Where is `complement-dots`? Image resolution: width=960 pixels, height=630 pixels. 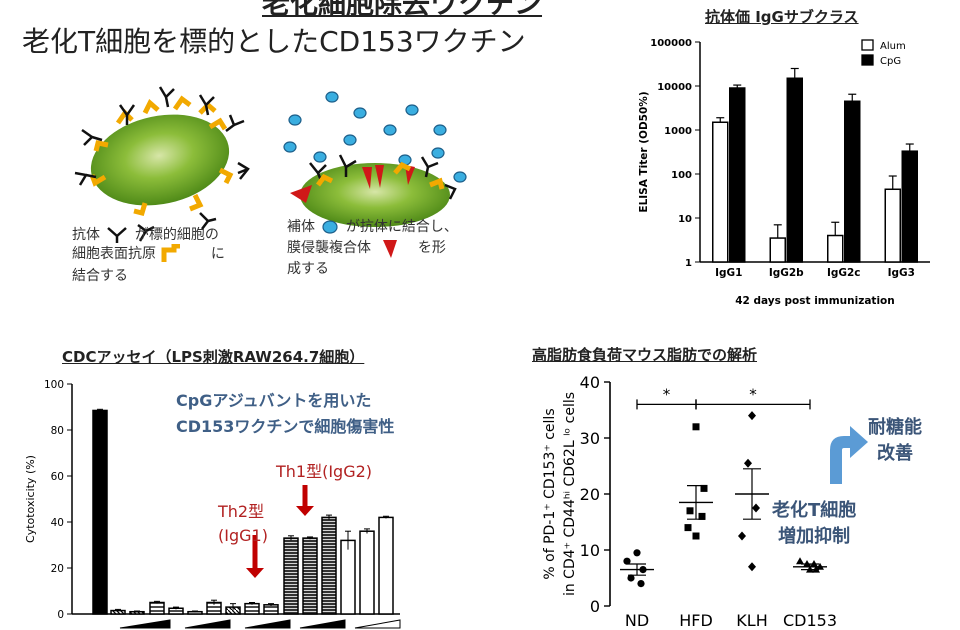 complement-dots is located at coordinates (375, 137).